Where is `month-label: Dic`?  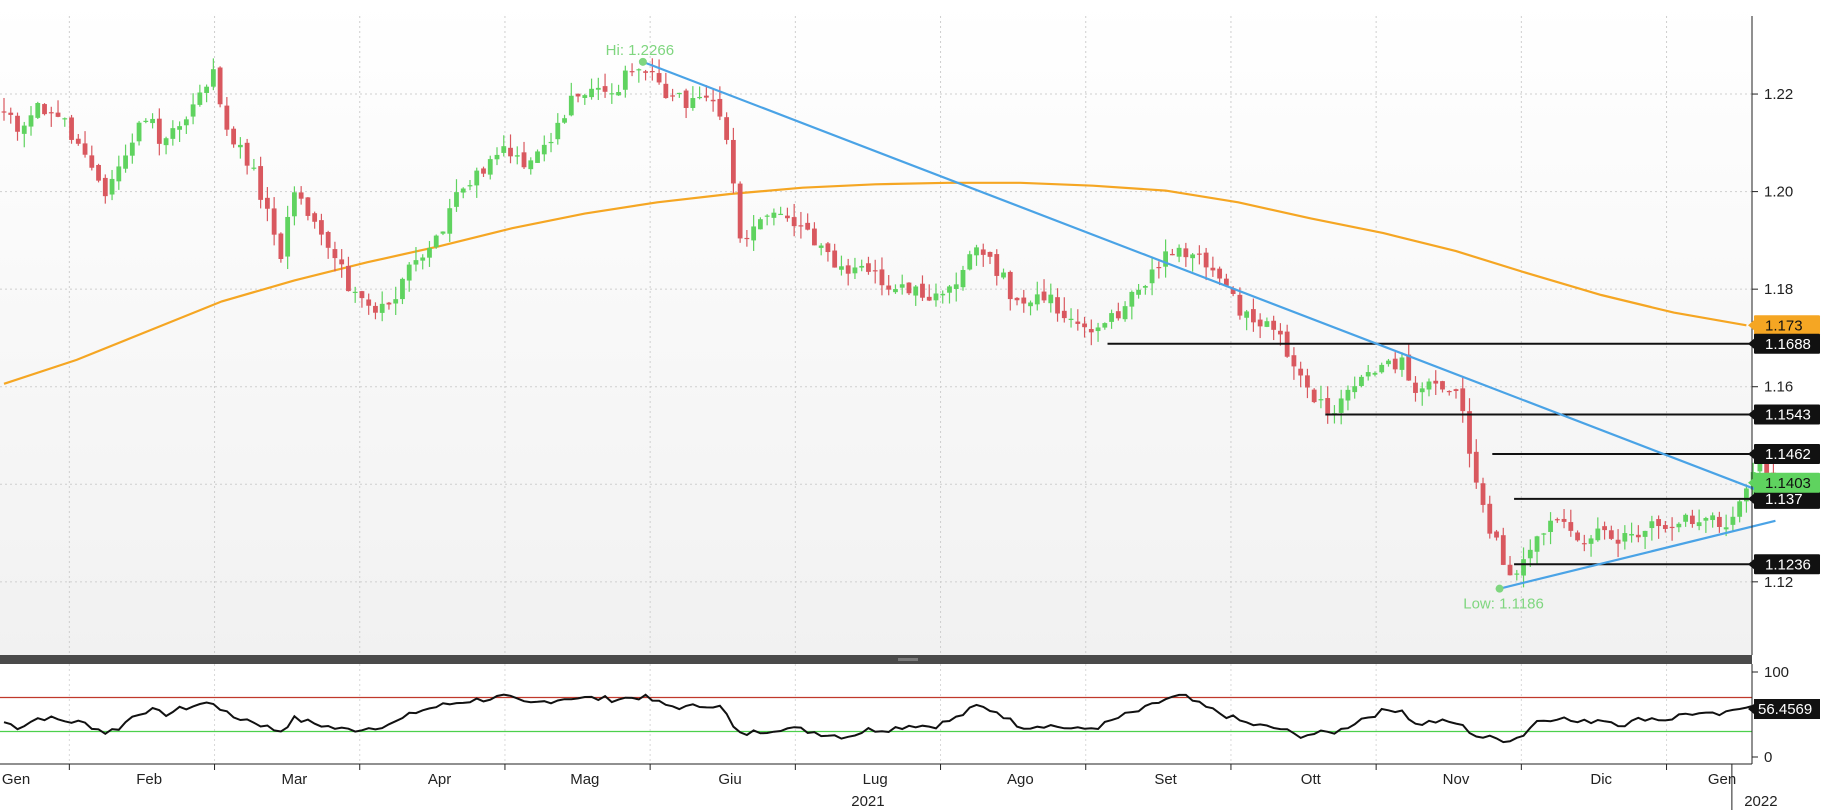 month-label: Dic is located at coordinates (1601, 779).